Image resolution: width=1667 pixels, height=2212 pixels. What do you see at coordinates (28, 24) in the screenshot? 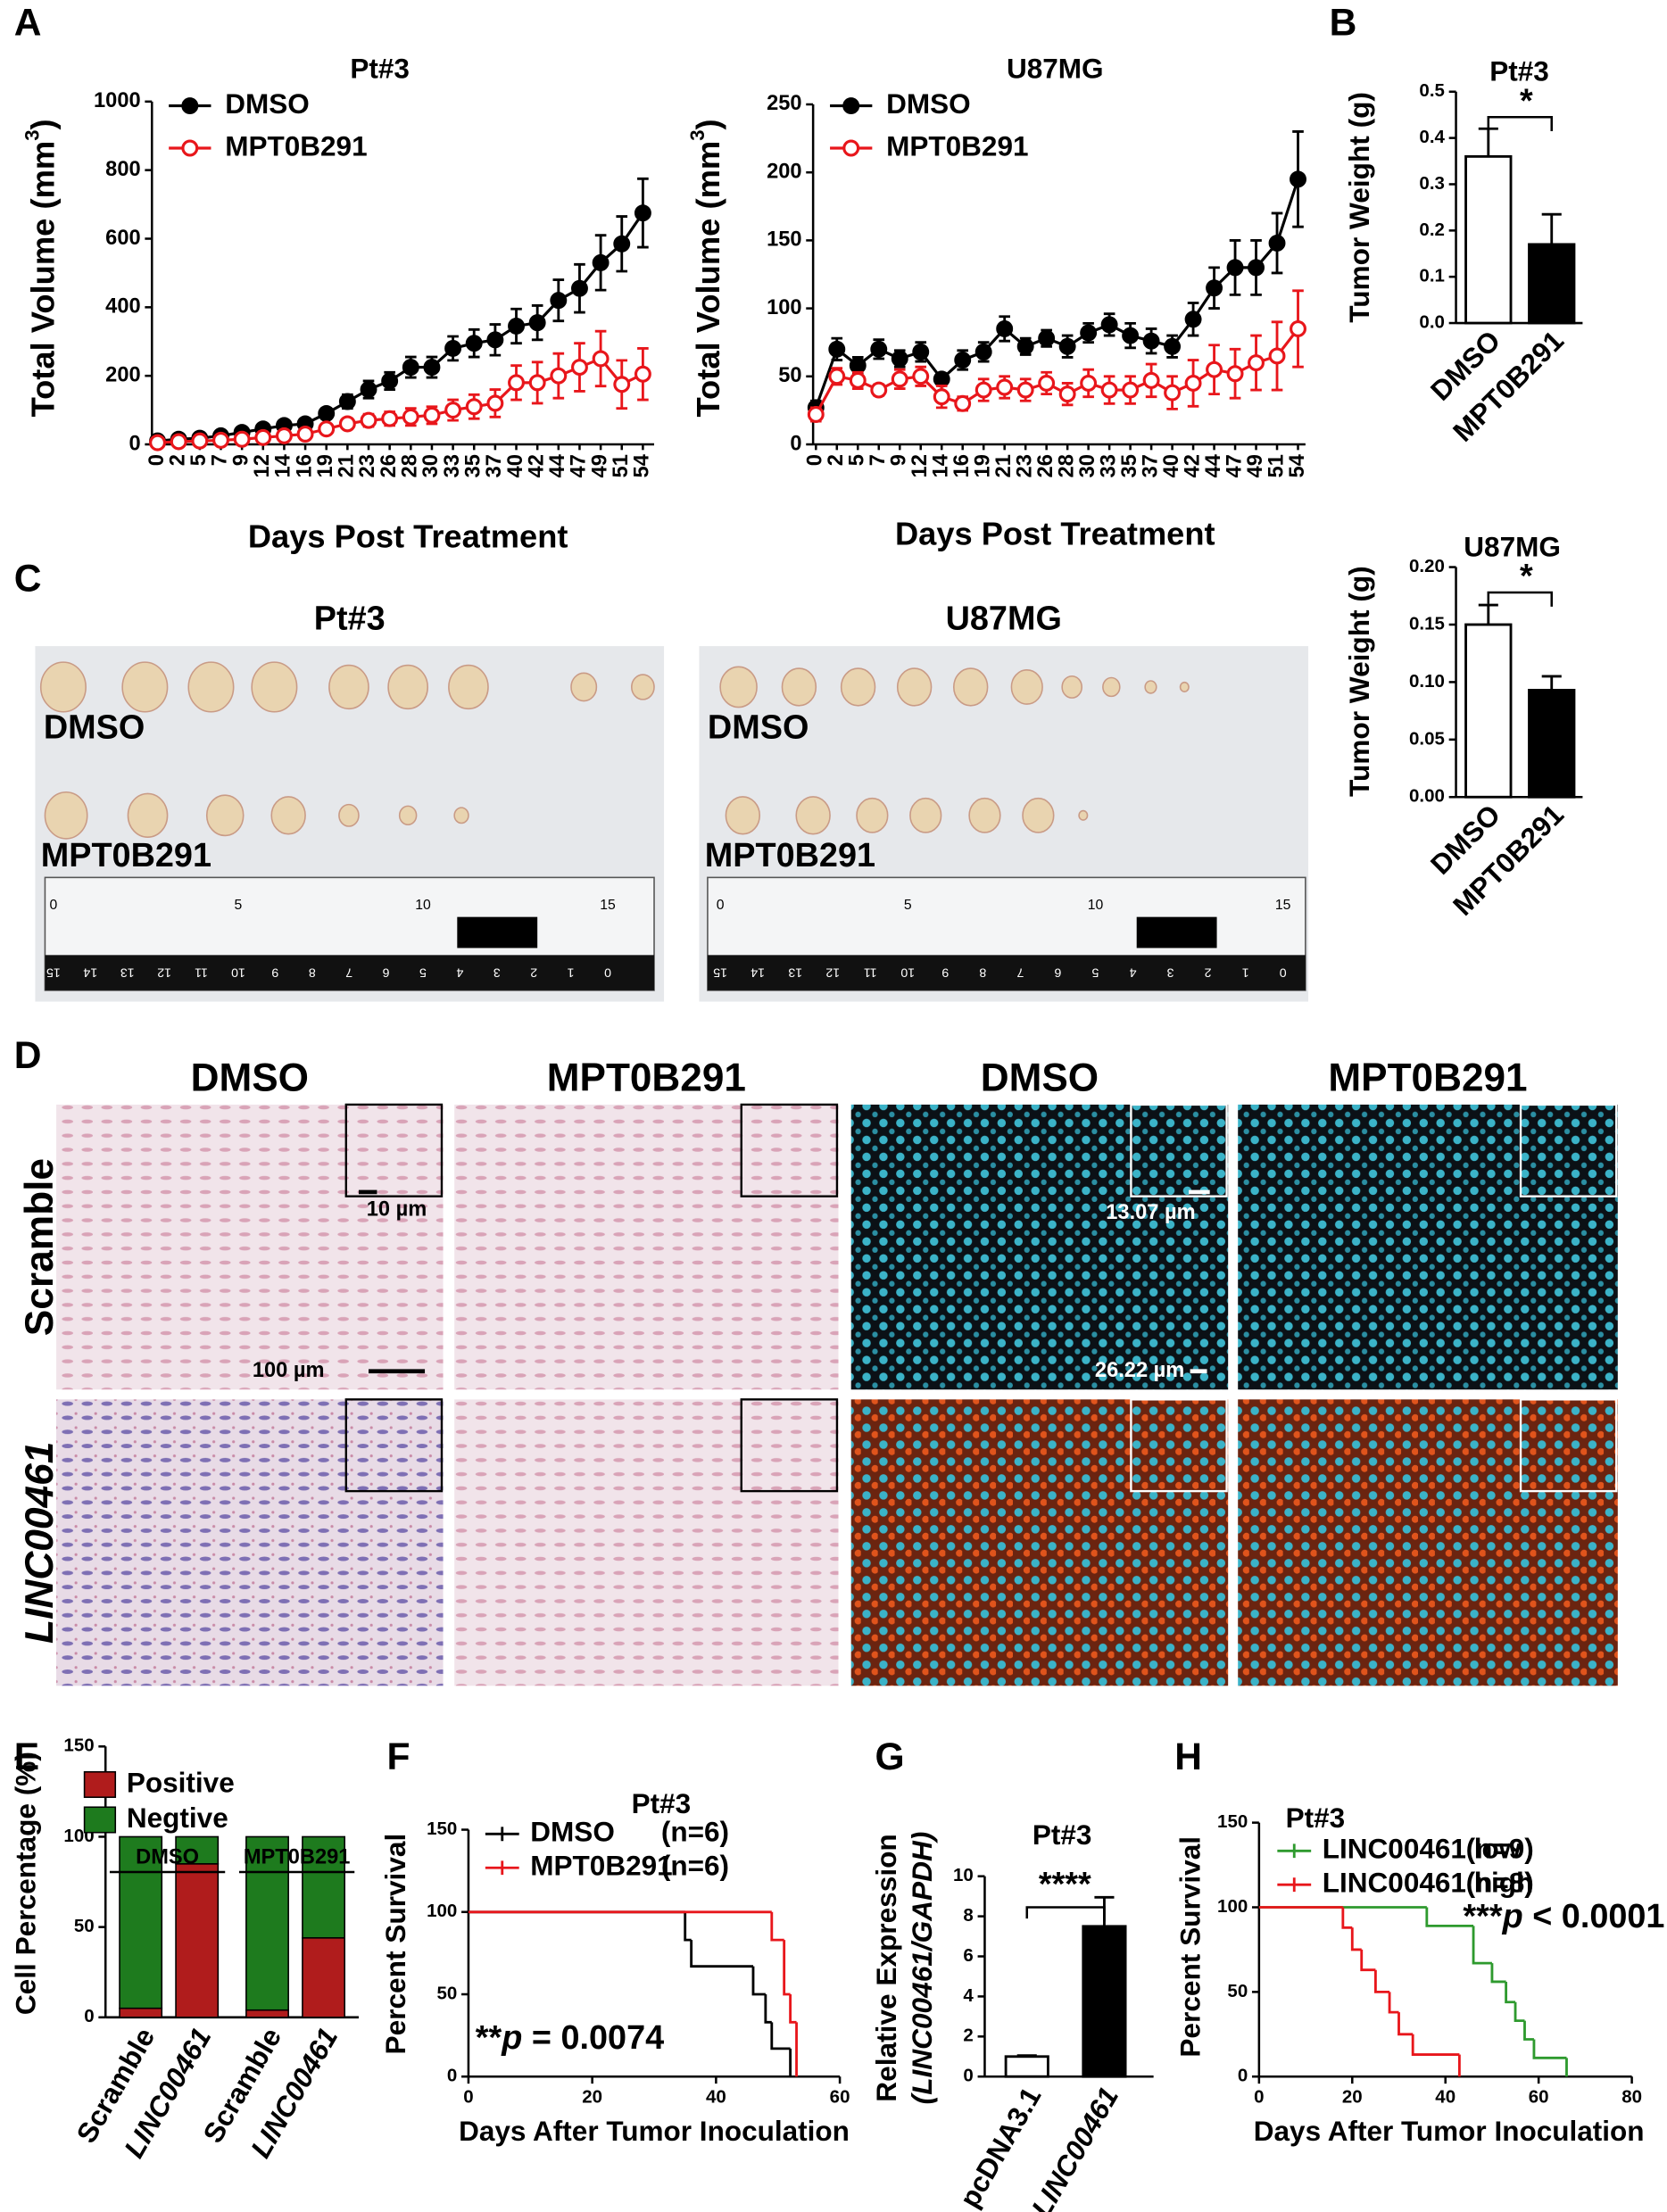
I see `panel-label: A` at bounding box center [28, 24].